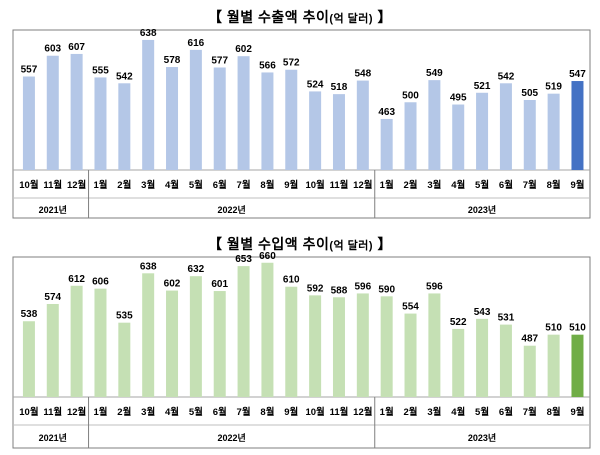 Image resolution: width=600 pixels, height=455 pixels. What do you see at coordinates (384, 244) in the screenshot?
I see `import-title-close-bracket: 】` at bounding box center [384, 244].